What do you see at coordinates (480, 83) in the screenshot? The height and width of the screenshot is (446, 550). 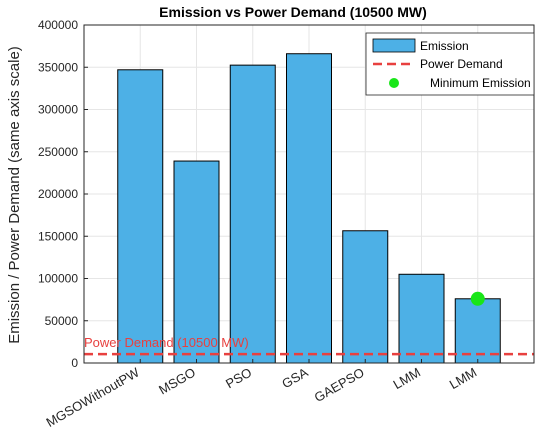 I see `legend-label-min-emission: Minimum Emission` at bounding box center [480, 83].